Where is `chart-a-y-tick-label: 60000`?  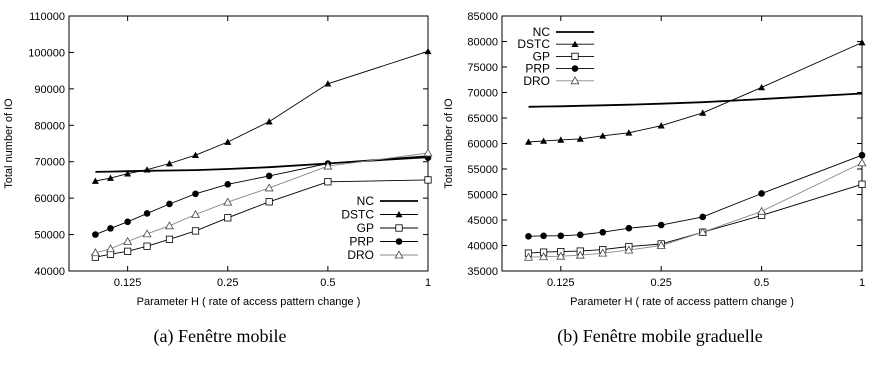 chart-a-y-tick-label: 60000 is located at coordinates (49, 199).